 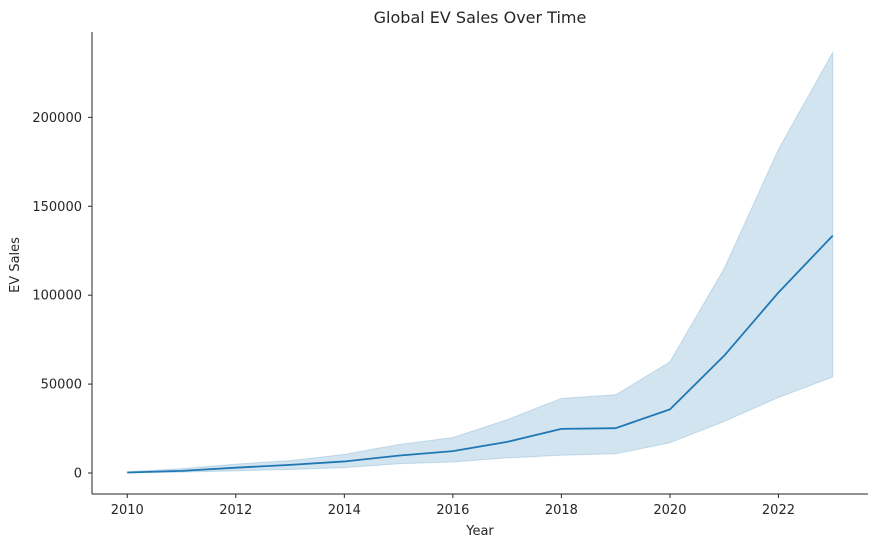 What do you see at coordinates (452, 510) in the screenshot?
I see `x-tick-label-2016: 2016` at bounding box center [452, 510].